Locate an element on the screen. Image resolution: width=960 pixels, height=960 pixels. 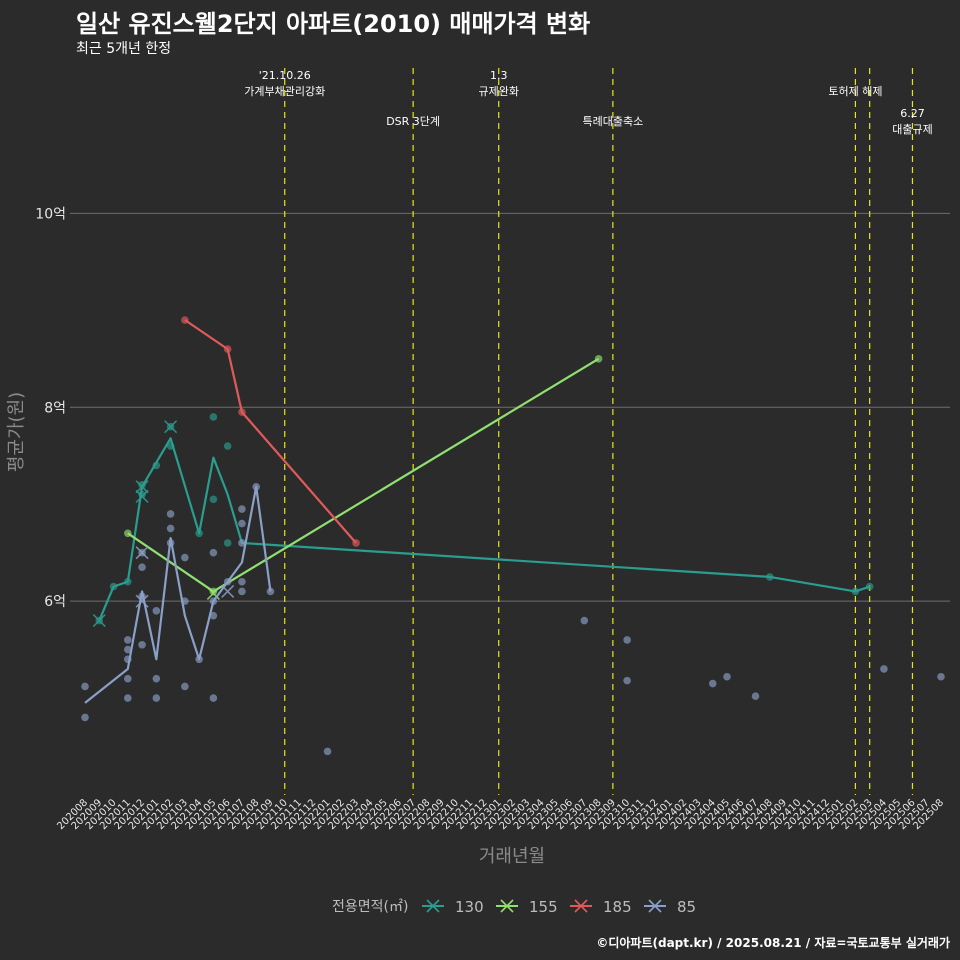
legend-label: 85 is located at coordinates (686, 907).